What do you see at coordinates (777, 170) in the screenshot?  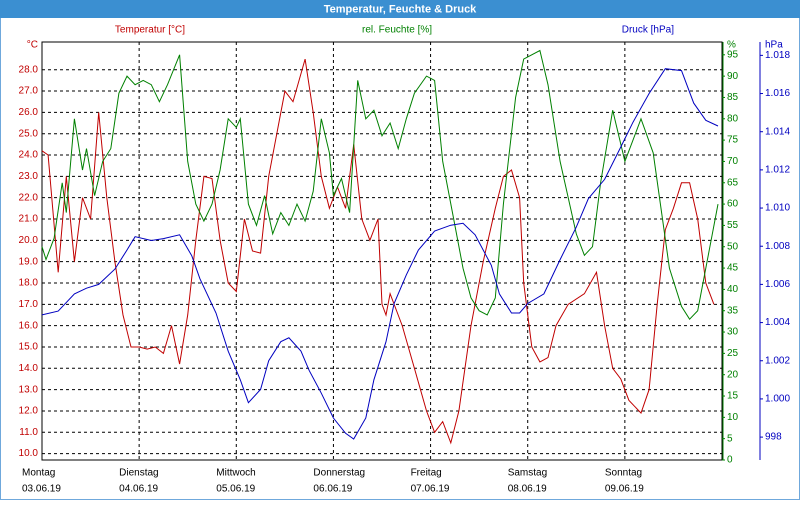 I see `y3-tick-label: 1.012` at bounding box center [777, 170].